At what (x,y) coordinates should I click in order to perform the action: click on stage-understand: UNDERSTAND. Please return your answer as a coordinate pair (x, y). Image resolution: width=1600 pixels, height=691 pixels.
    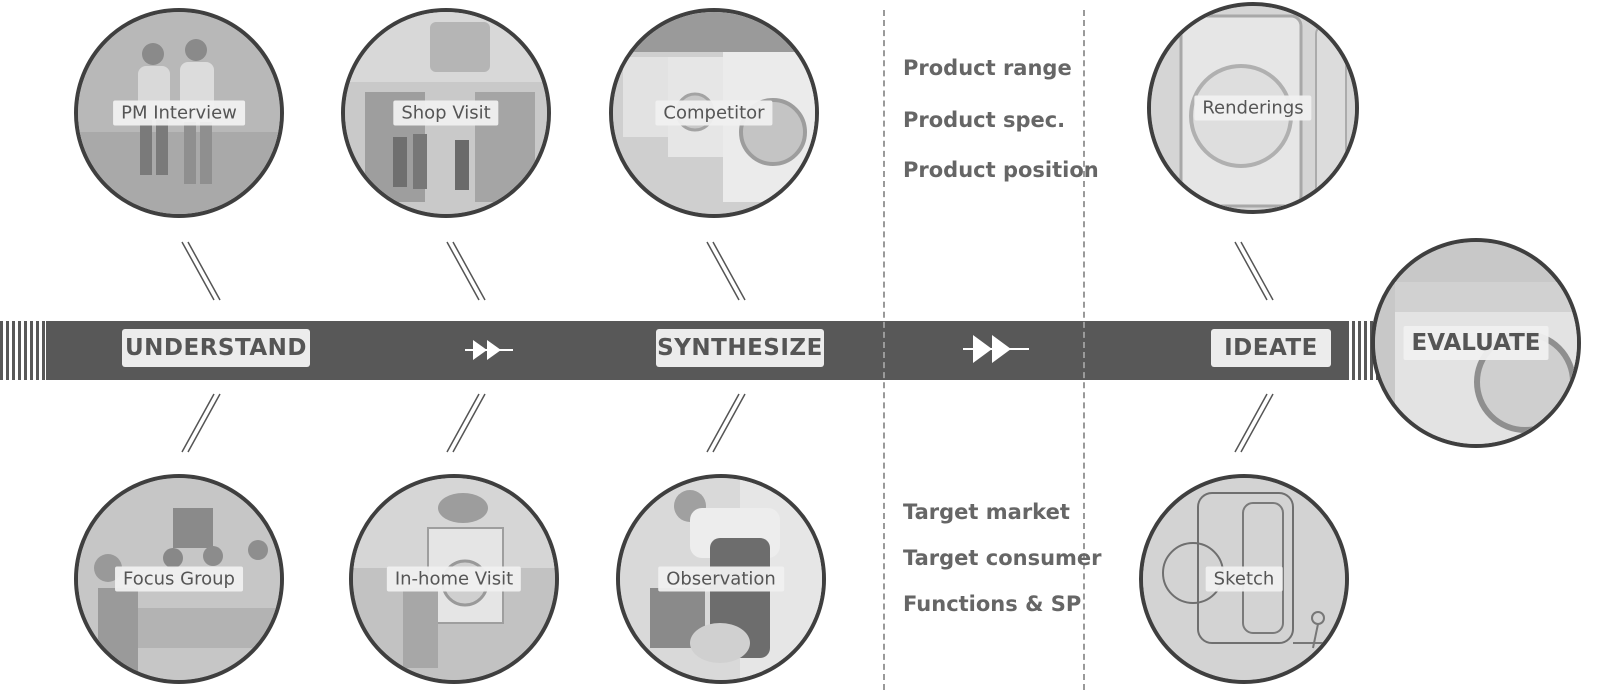
    Looking at the image, I should click on (216, 348).